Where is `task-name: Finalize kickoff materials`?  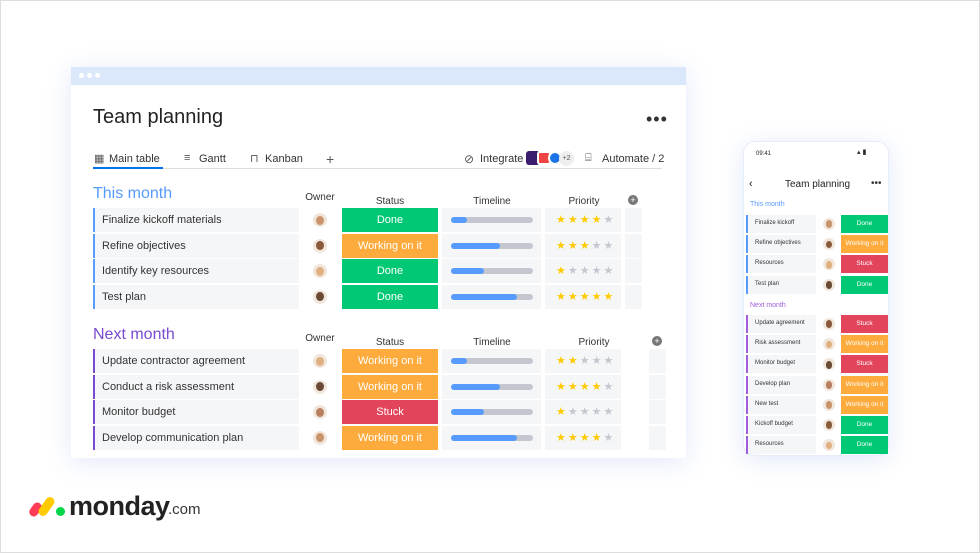
task-name: Finalize kickoff materials is located at coordinates (162, 220).